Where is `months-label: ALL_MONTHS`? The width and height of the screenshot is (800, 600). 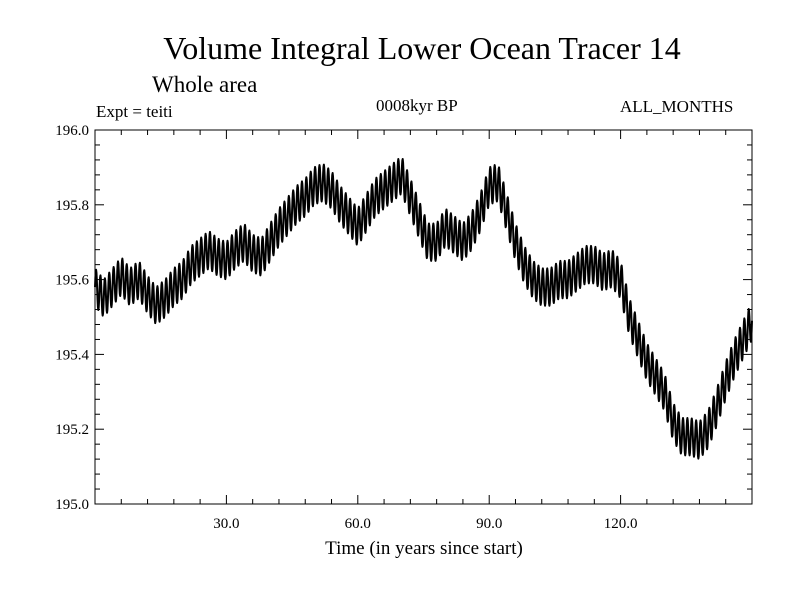 months-label: ALL_MONTHS is located at coordinates (677, 106).